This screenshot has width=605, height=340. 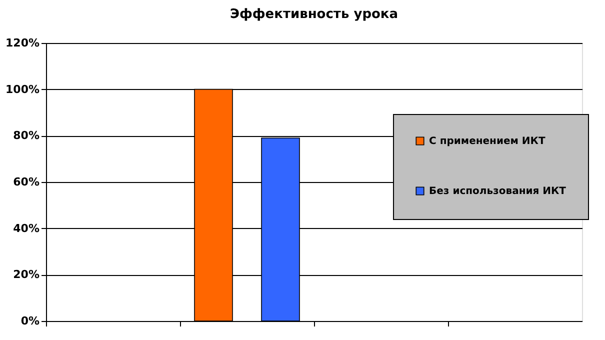 I want to click on y-tick-label: 40%, so click(x=26, y=228).